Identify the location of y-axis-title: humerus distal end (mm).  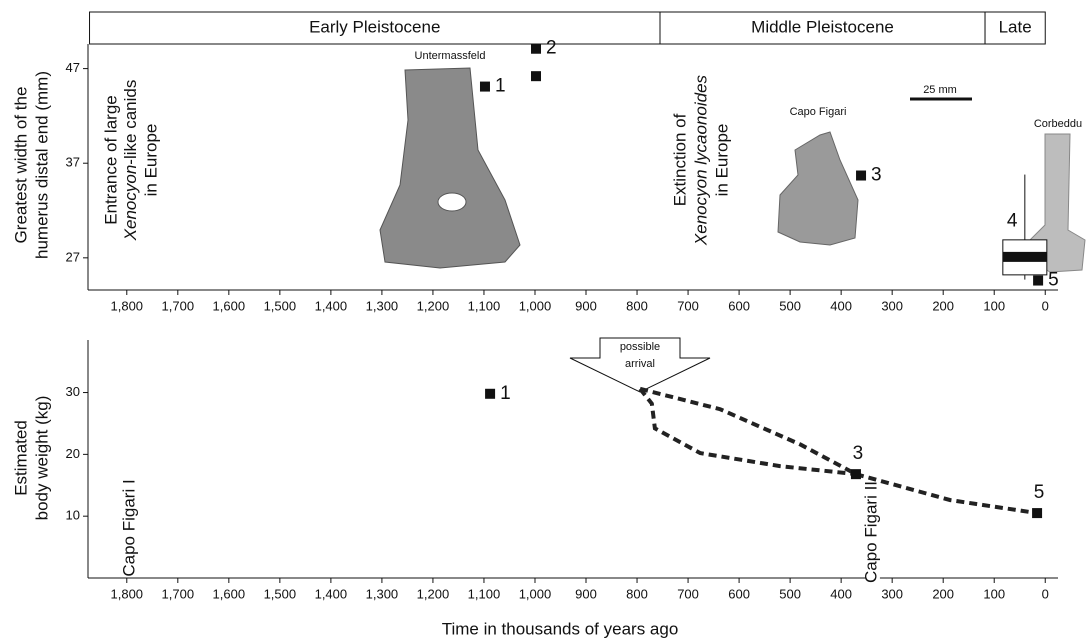
(41, 165).